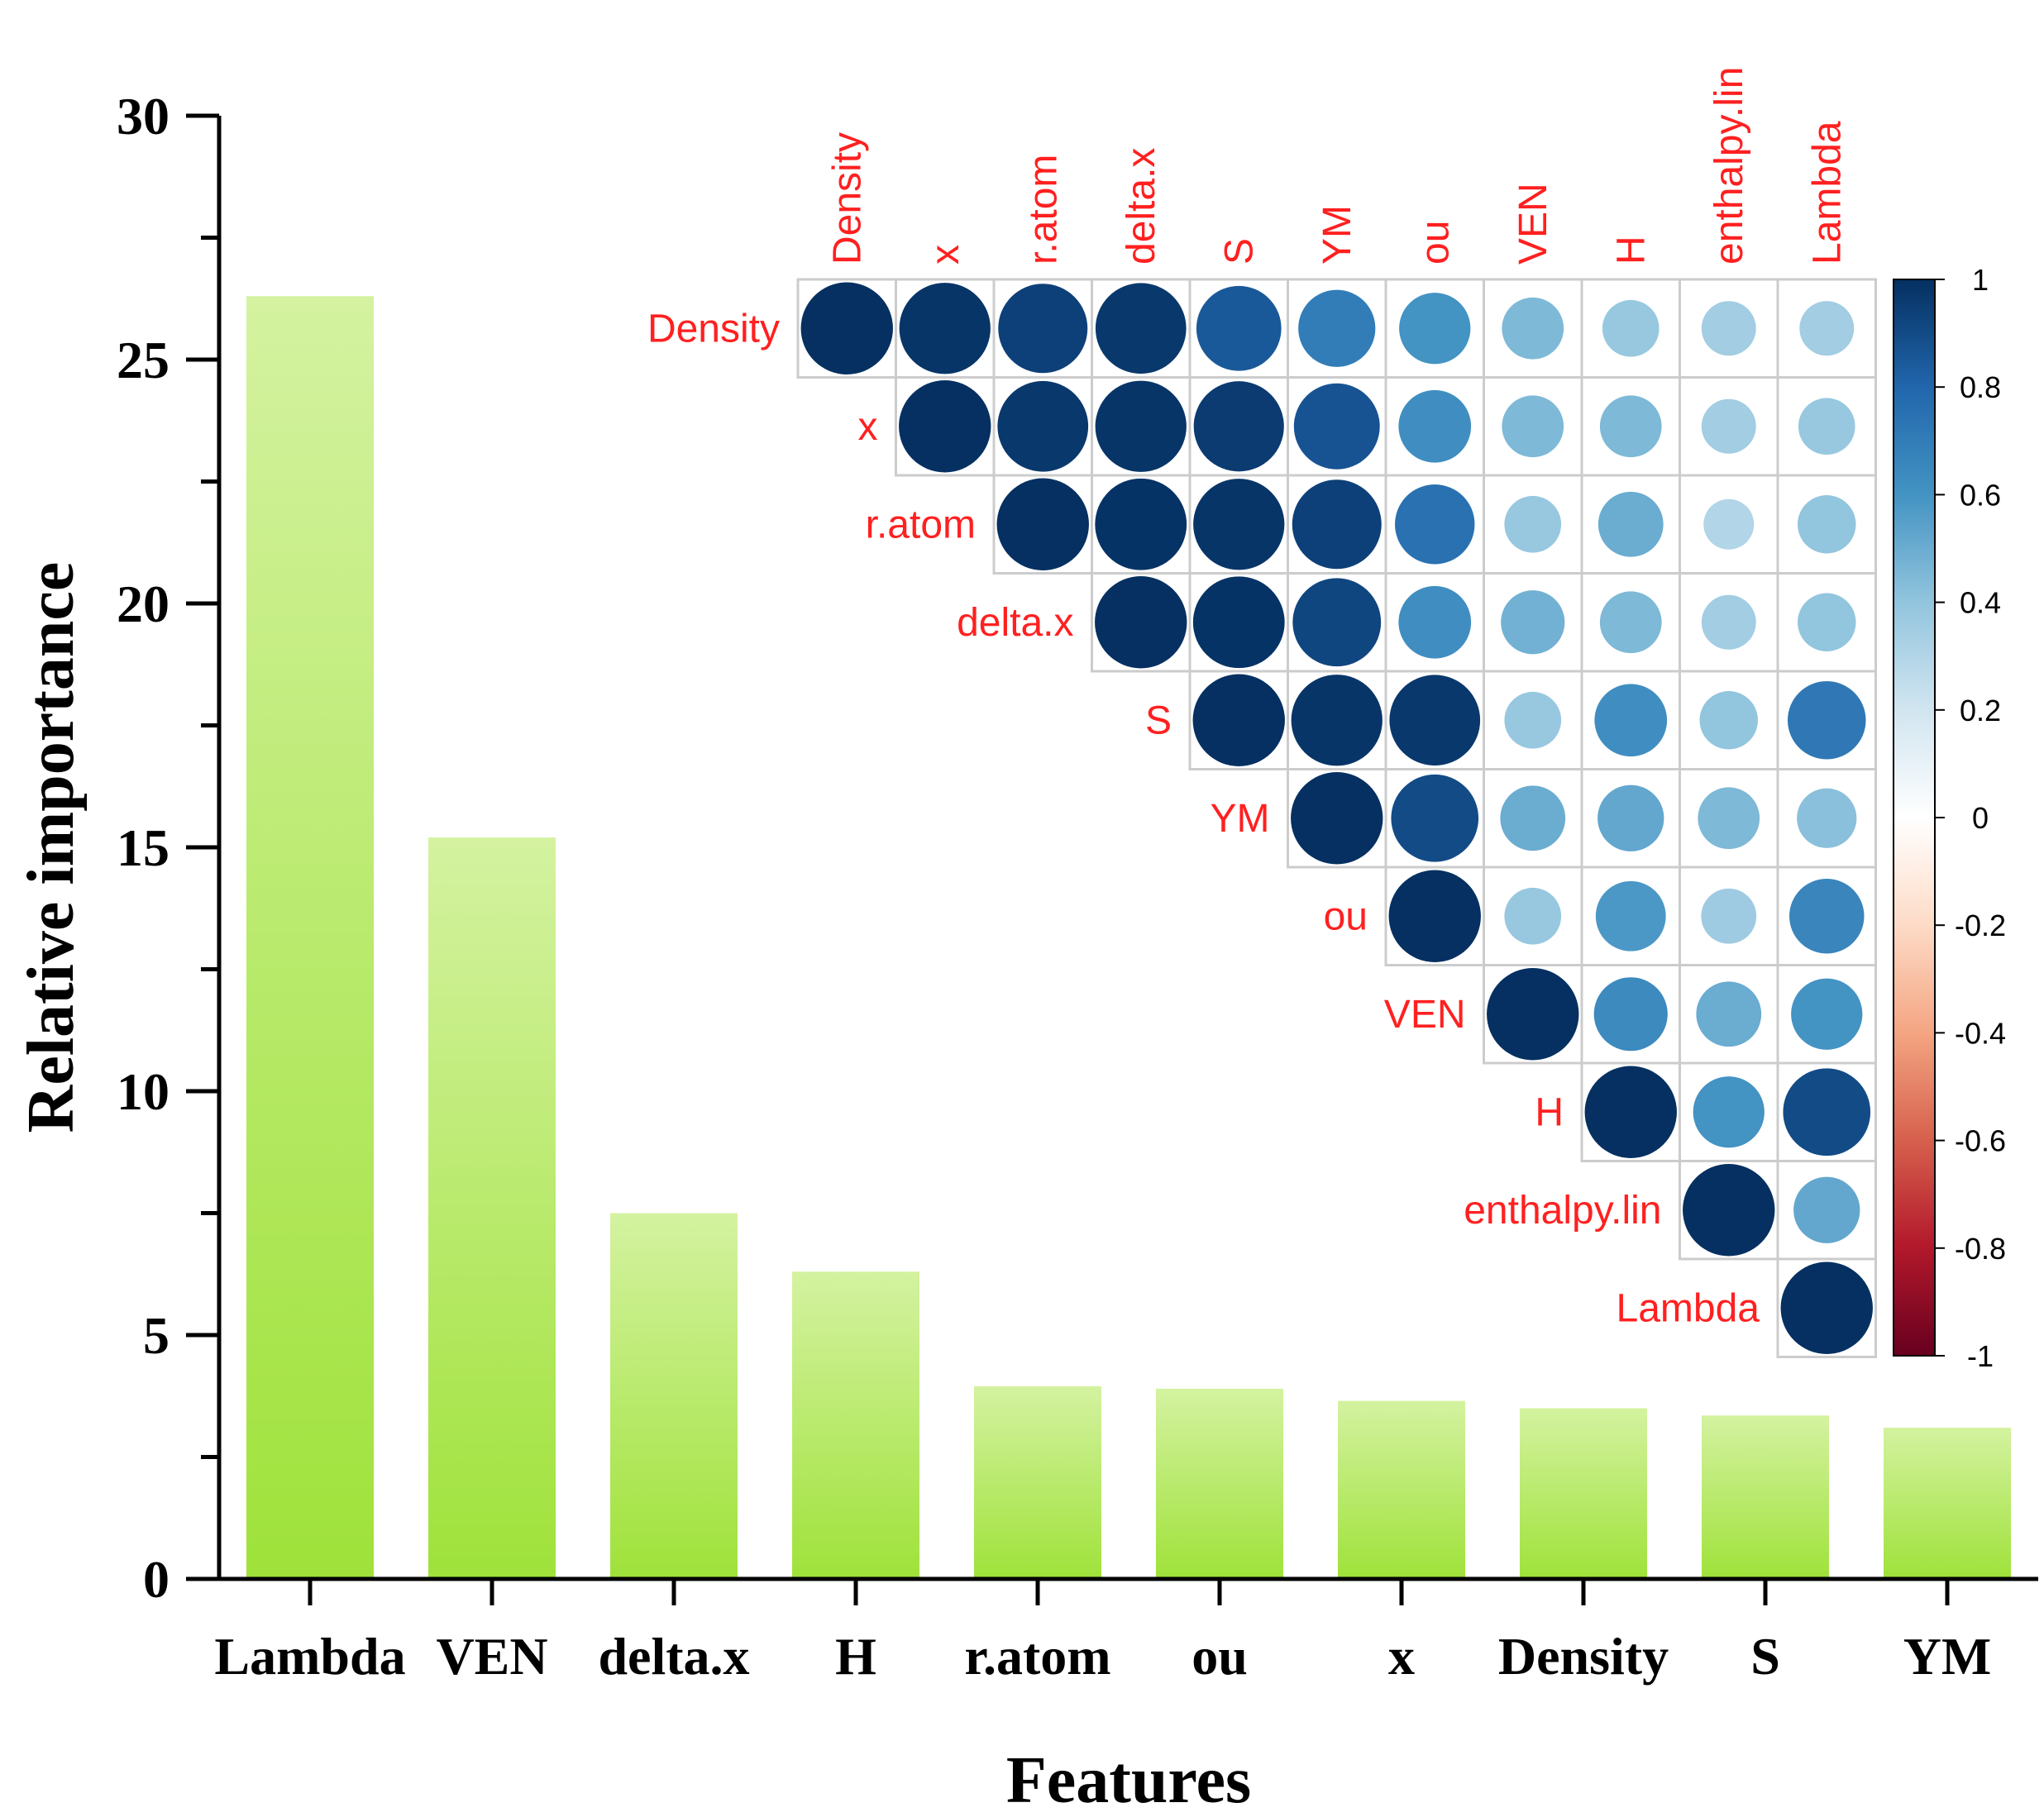  What do you see at coordinates (1827, 426) in the screenshot?
I see `corr-circle-x-Lambda` at bounding box center [1827, 426].